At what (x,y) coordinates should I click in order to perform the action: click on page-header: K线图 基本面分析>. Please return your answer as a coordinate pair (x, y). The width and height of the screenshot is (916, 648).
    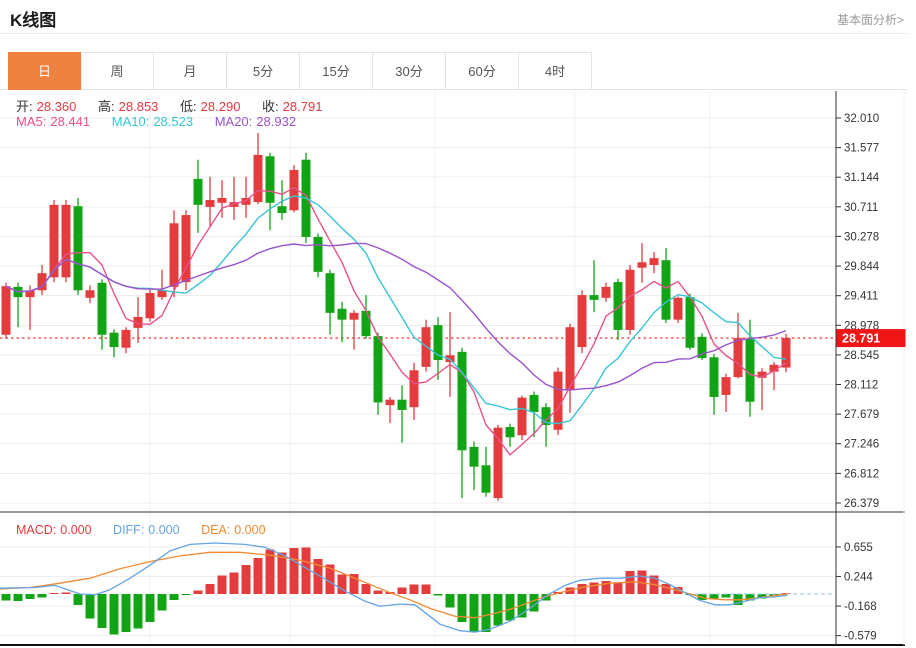
    Looking at the image, I should click on (454, 17).